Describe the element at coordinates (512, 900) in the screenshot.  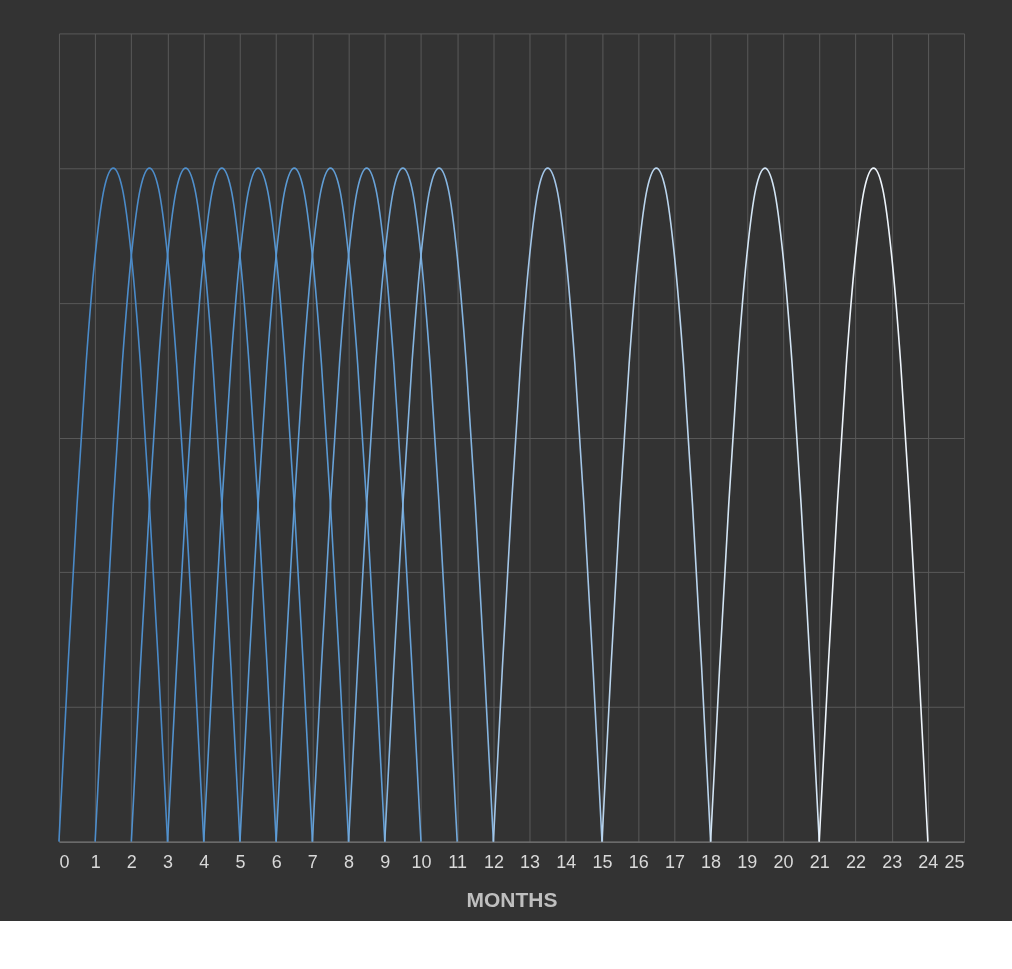
I see `x-axis-title: MONTHS` at that location.